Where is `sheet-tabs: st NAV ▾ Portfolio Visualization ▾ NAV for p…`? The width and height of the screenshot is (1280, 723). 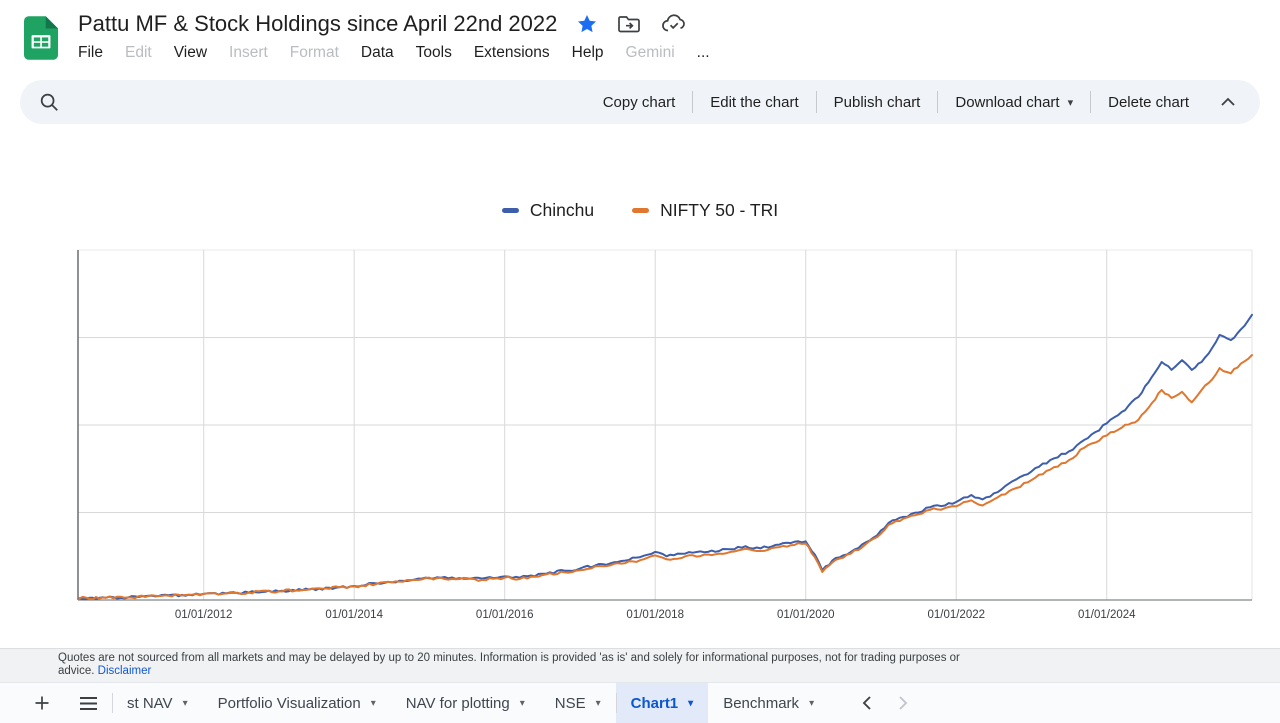 sheet-tabs: st NAV ▾ Portfolio Visualization ▾ NAV for p… is located at coordinates (470, 703).